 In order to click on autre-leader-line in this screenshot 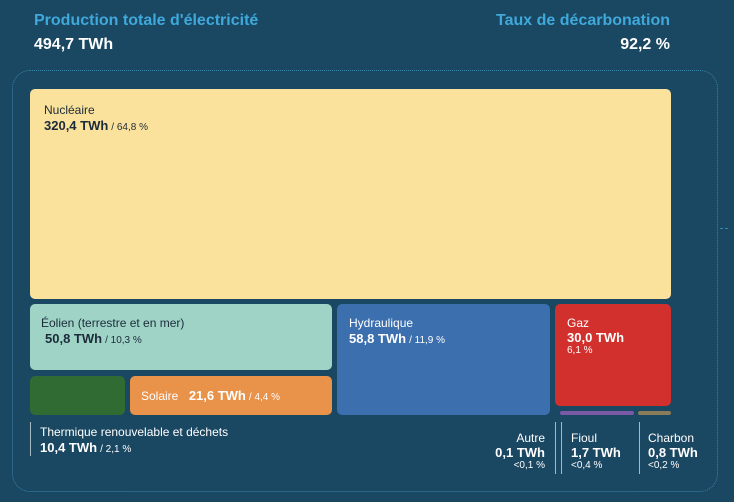, I will do `click(555, 448)`.